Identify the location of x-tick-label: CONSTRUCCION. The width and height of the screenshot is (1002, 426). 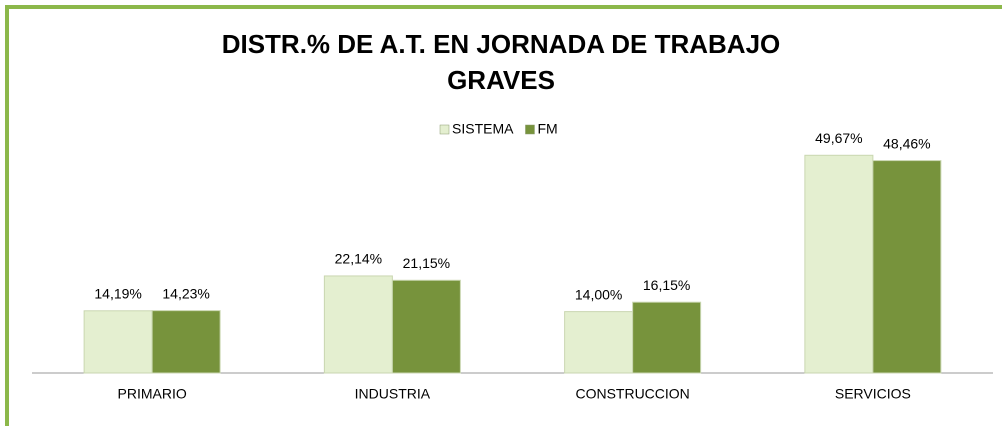
(632, 394).